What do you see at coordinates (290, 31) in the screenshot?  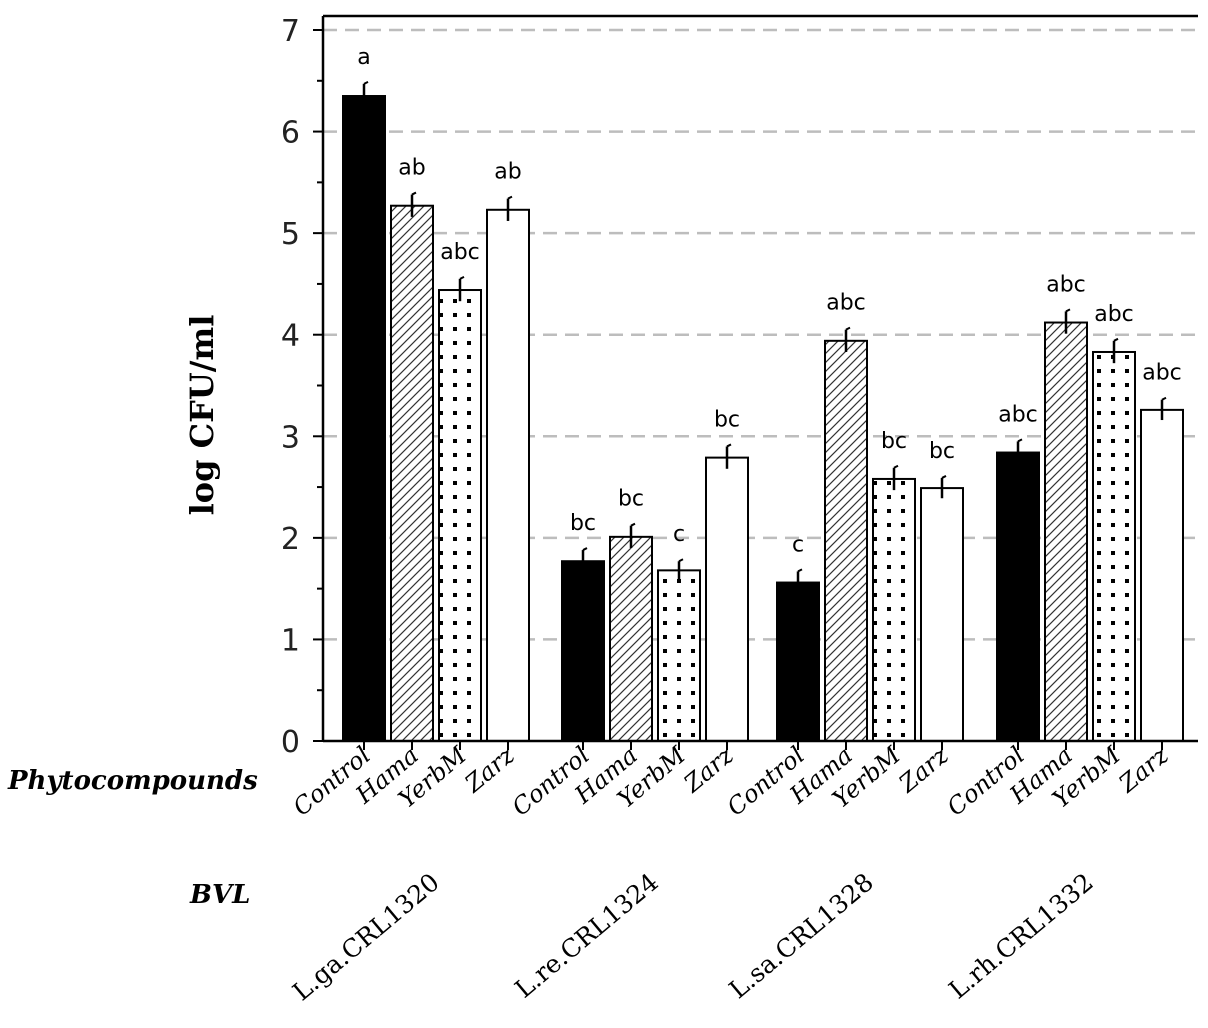 I see `y-tick-label: 7` at bounding box center [290, 31].